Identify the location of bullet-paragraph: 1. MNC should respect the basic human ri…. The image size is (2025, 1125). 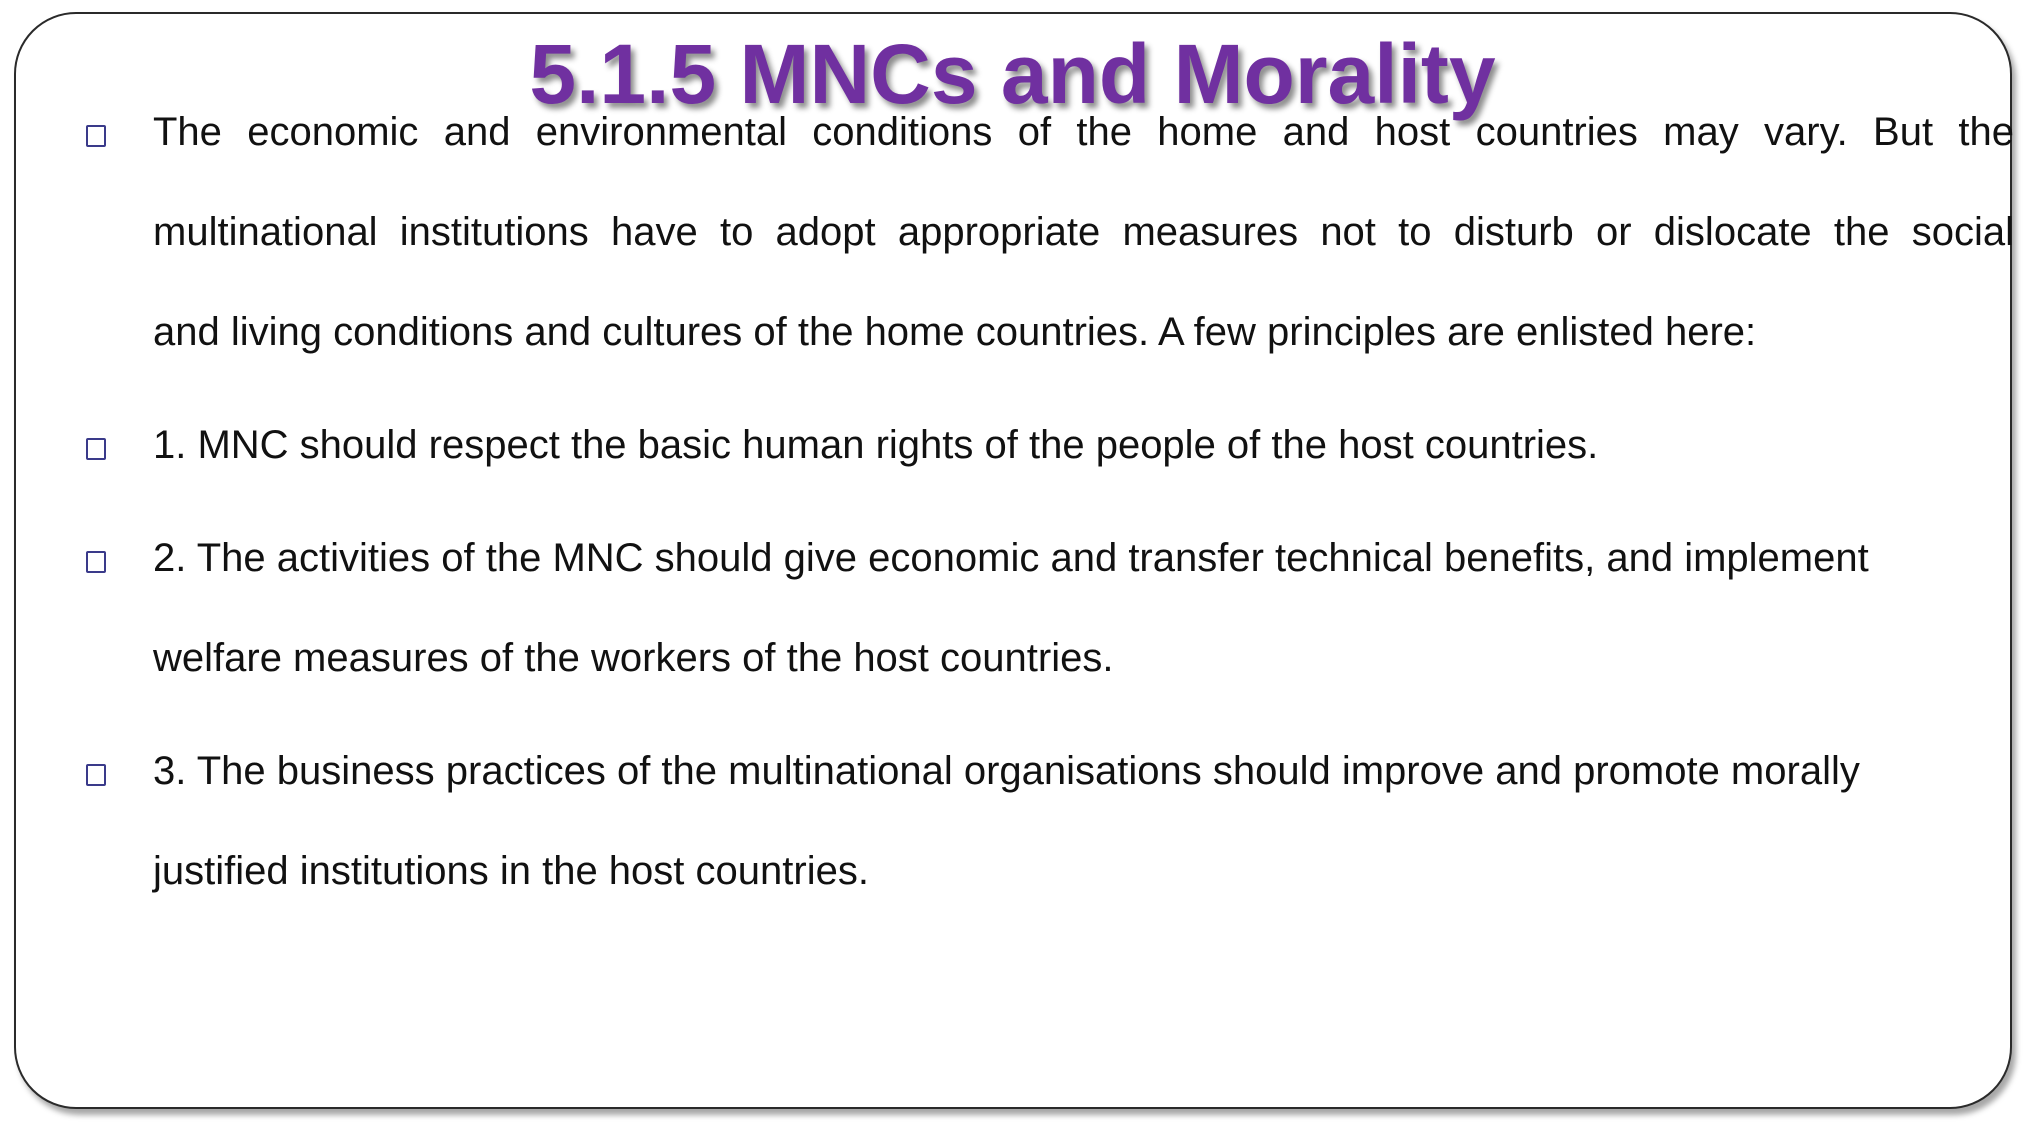
(875, 445).